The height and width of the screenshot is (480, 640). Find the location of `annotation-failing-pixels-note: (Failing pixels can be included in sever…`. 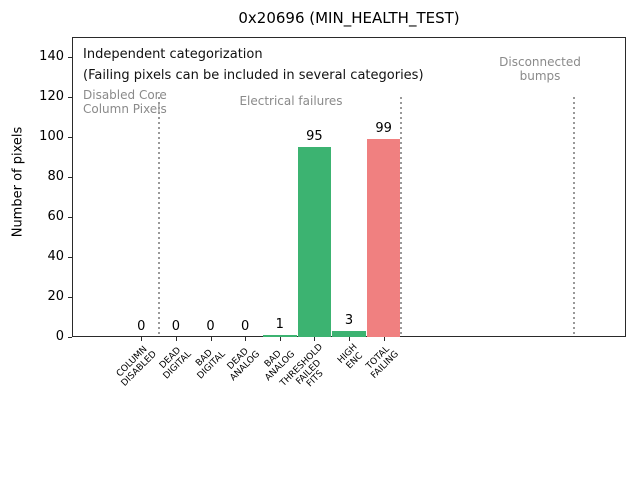

annotation-failing-pixels-note: (Failing pixels can be included in sever… is located at coordinates (253, 75).